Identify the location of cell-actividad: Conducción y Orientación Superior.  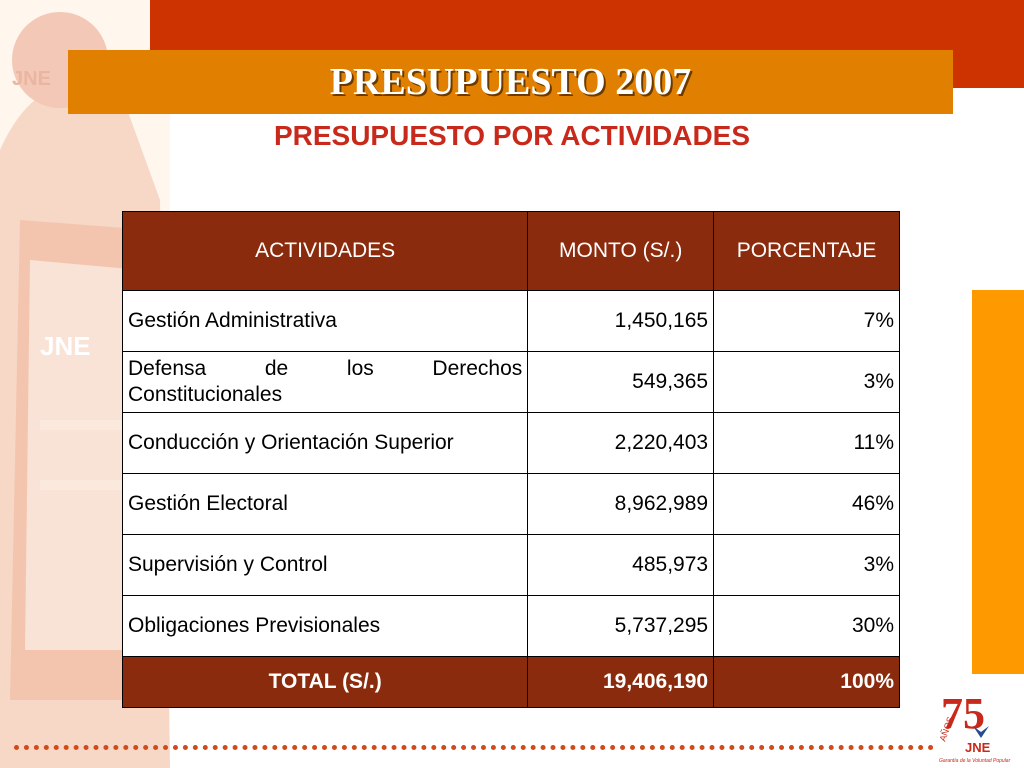
(325, 443).